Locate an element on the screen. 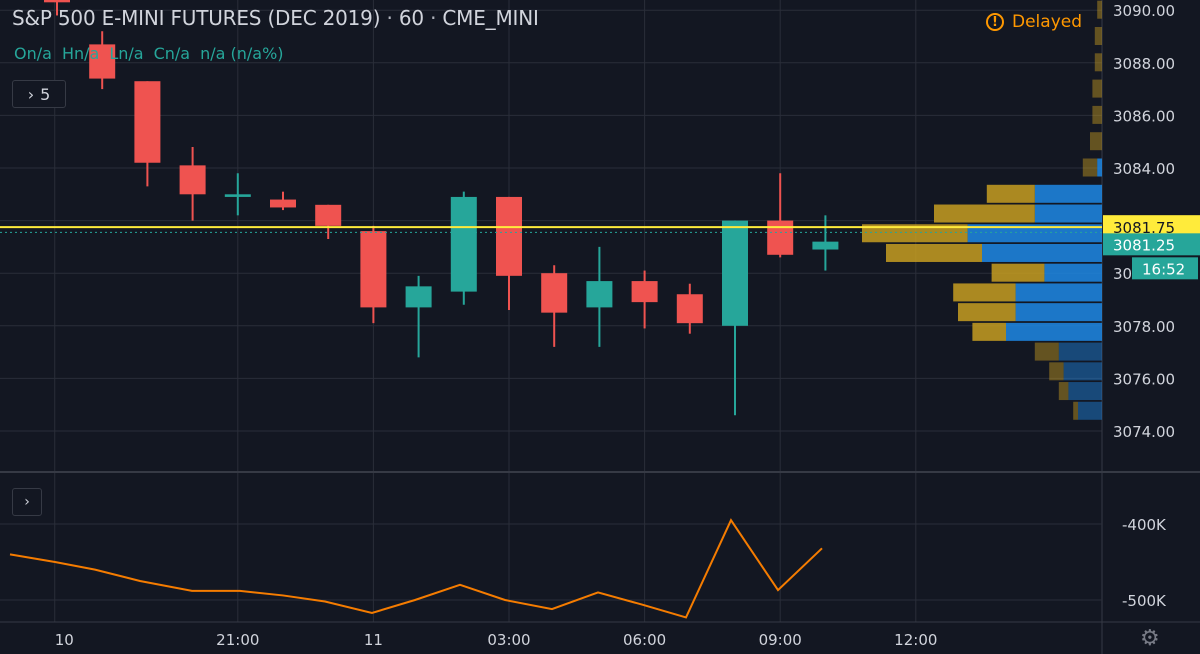 The height and width of the screenshot is (654, 1200). indicators-count: 5 is located at coordinates (45, 94).